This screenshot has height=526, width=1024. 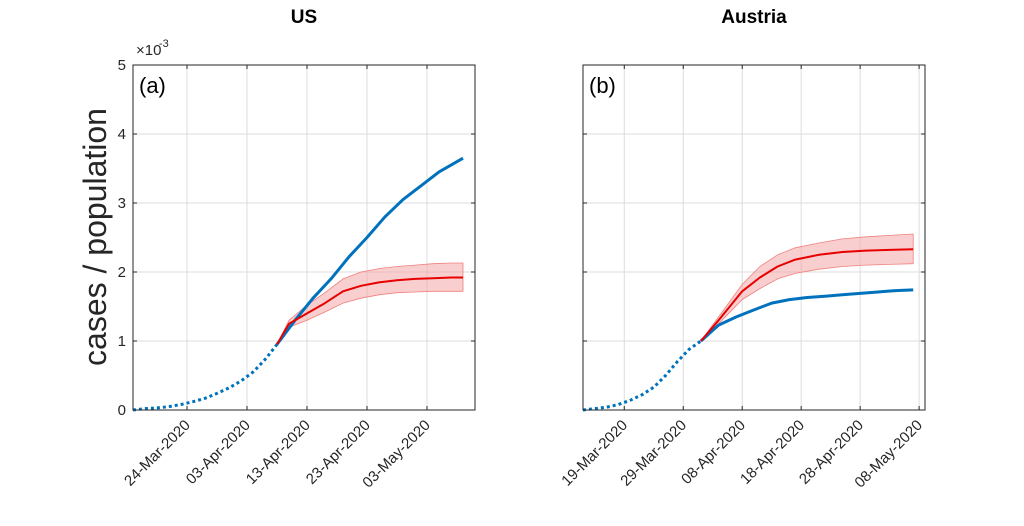 I want to click on y-tick-label: 5, so click(x=122, y=65).